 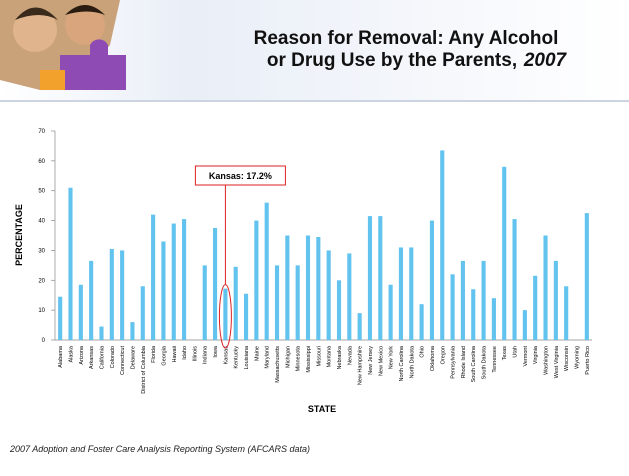 I want to click on chart-title-year: 2007, so click(x=545, y=60).